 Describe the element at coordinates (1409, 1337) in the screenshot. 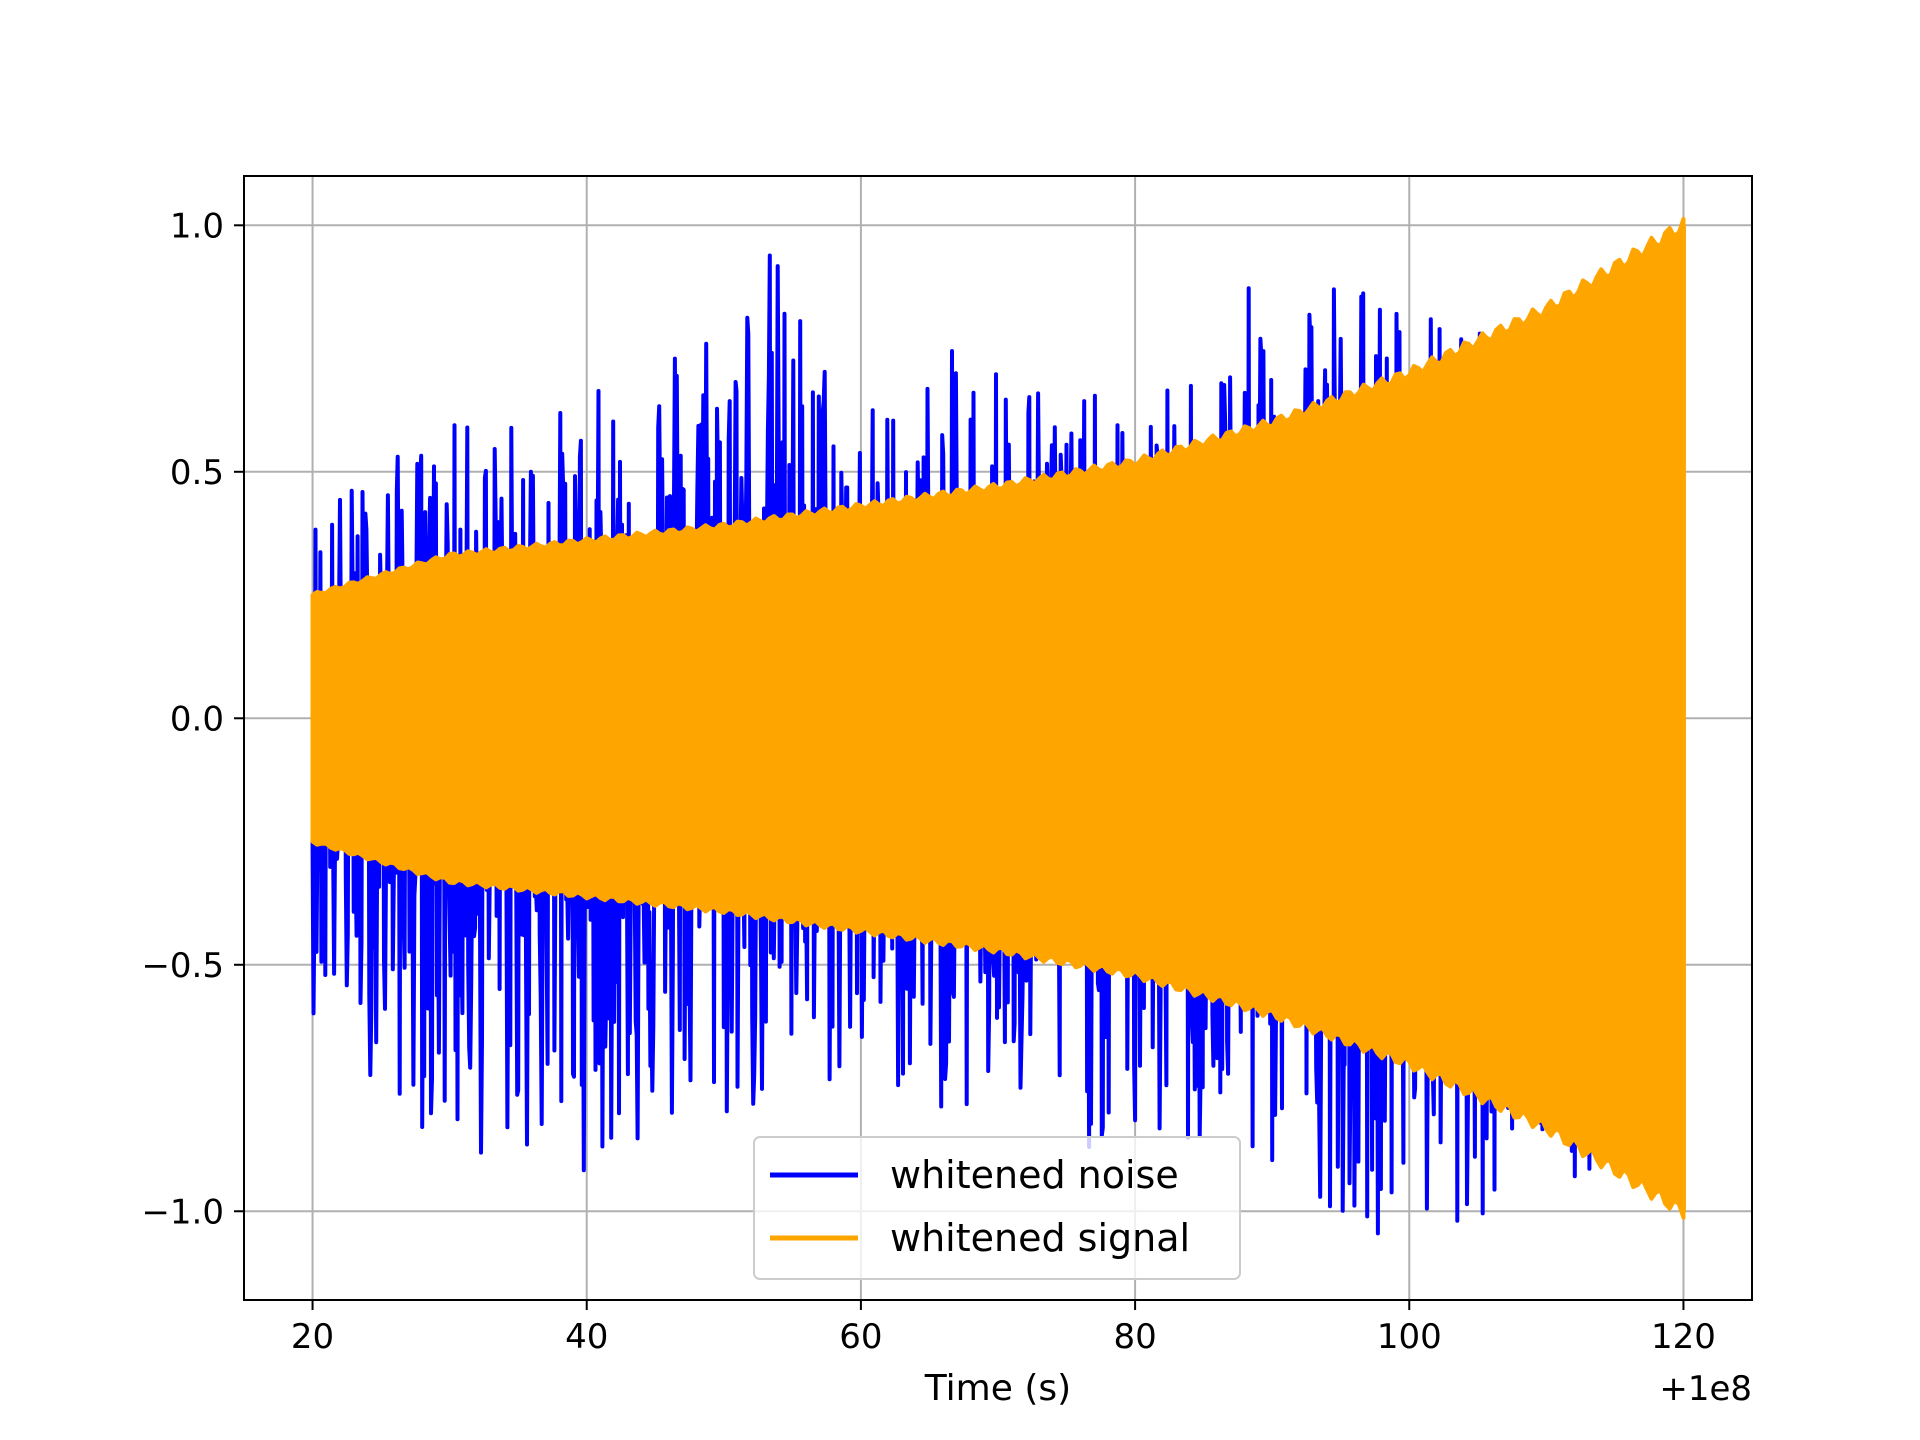

I see `x-tick-label: 100` at that location.